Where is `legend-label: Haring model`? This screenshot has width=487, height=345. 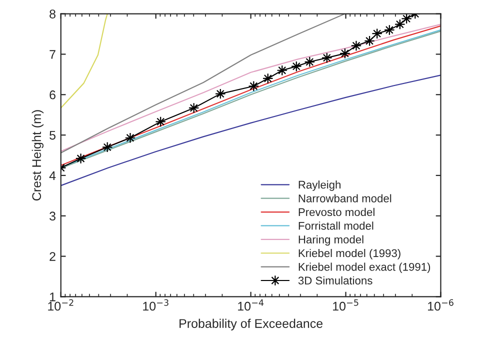
legend-label: Haring model is located at coordinates (331, 240).